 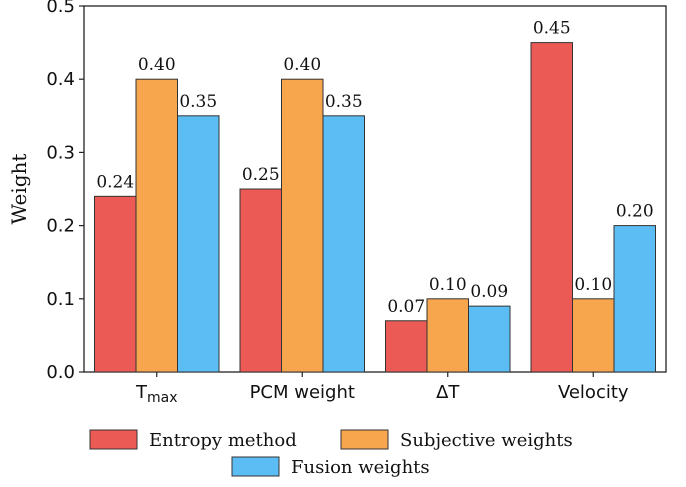 What do you see at coordinates (60, 79) in the screenshot?
I see `y-tick-label: 0.4` at bounding box center [60, 79].